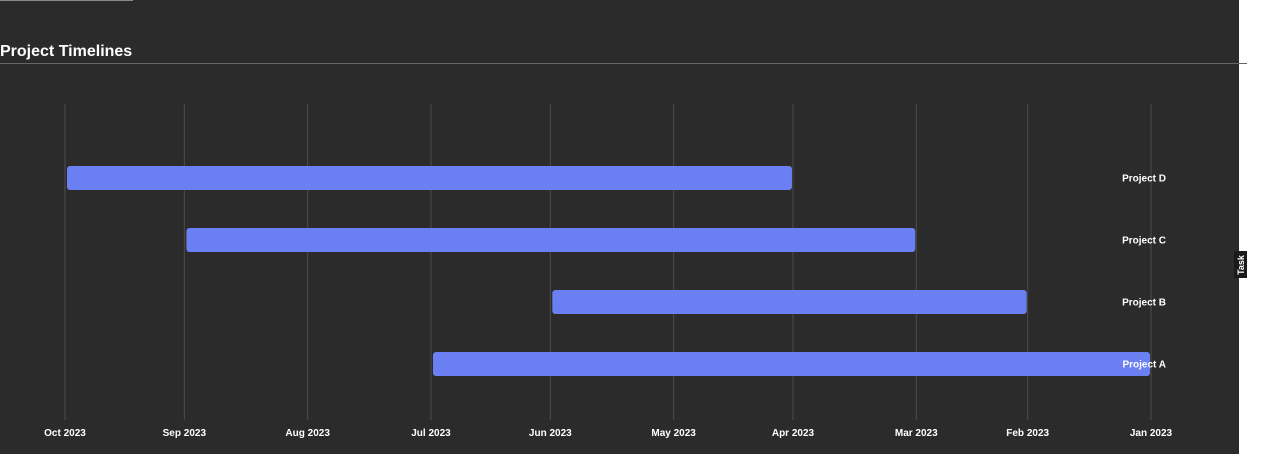 The height and width of the screenshot is (454, 1280). I want to click on x-tick-label: Feb 2023, so click(1027, 433).